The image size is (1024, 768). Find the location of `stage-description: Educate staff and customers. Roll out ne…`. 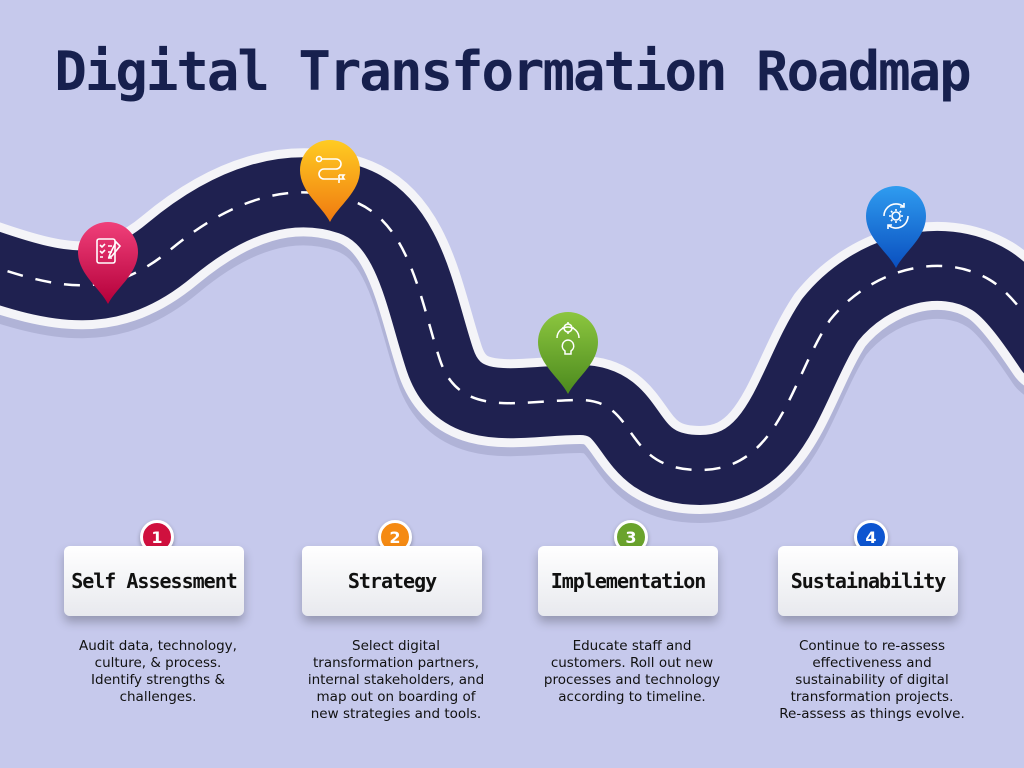

stage-description: Educate staff and customers. Roll out ne… is located at coordinates (632, 671).